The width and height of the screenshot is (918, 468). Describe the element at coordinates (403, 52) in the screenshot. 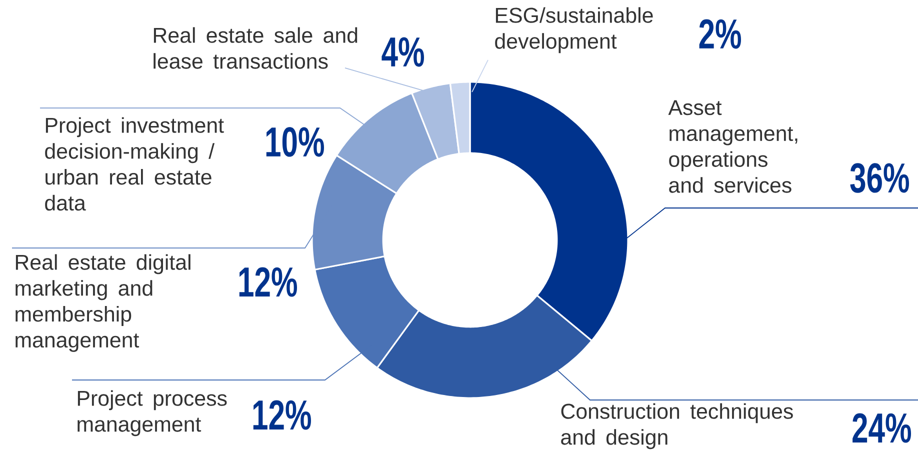

I see `data-label: 4%` at that location.